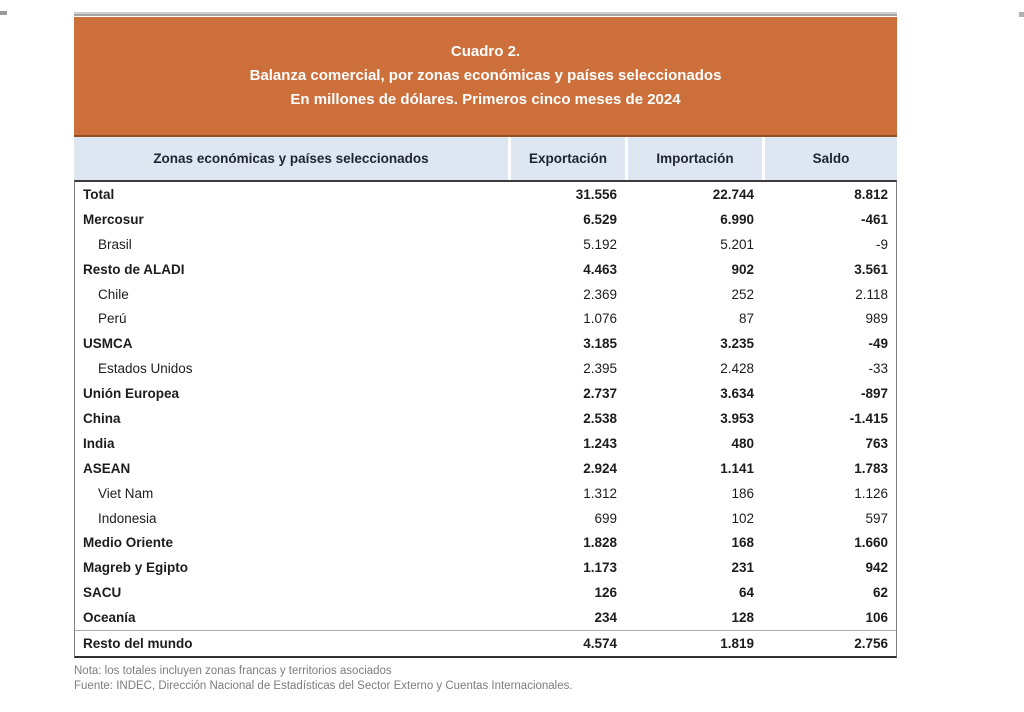 This screenshot has width=1024, height=712. What do you see at coordinates (485, 617) in the screenshot?
I see `table-row: Oceanía 234 128 106` at bounding box center [485, 617].